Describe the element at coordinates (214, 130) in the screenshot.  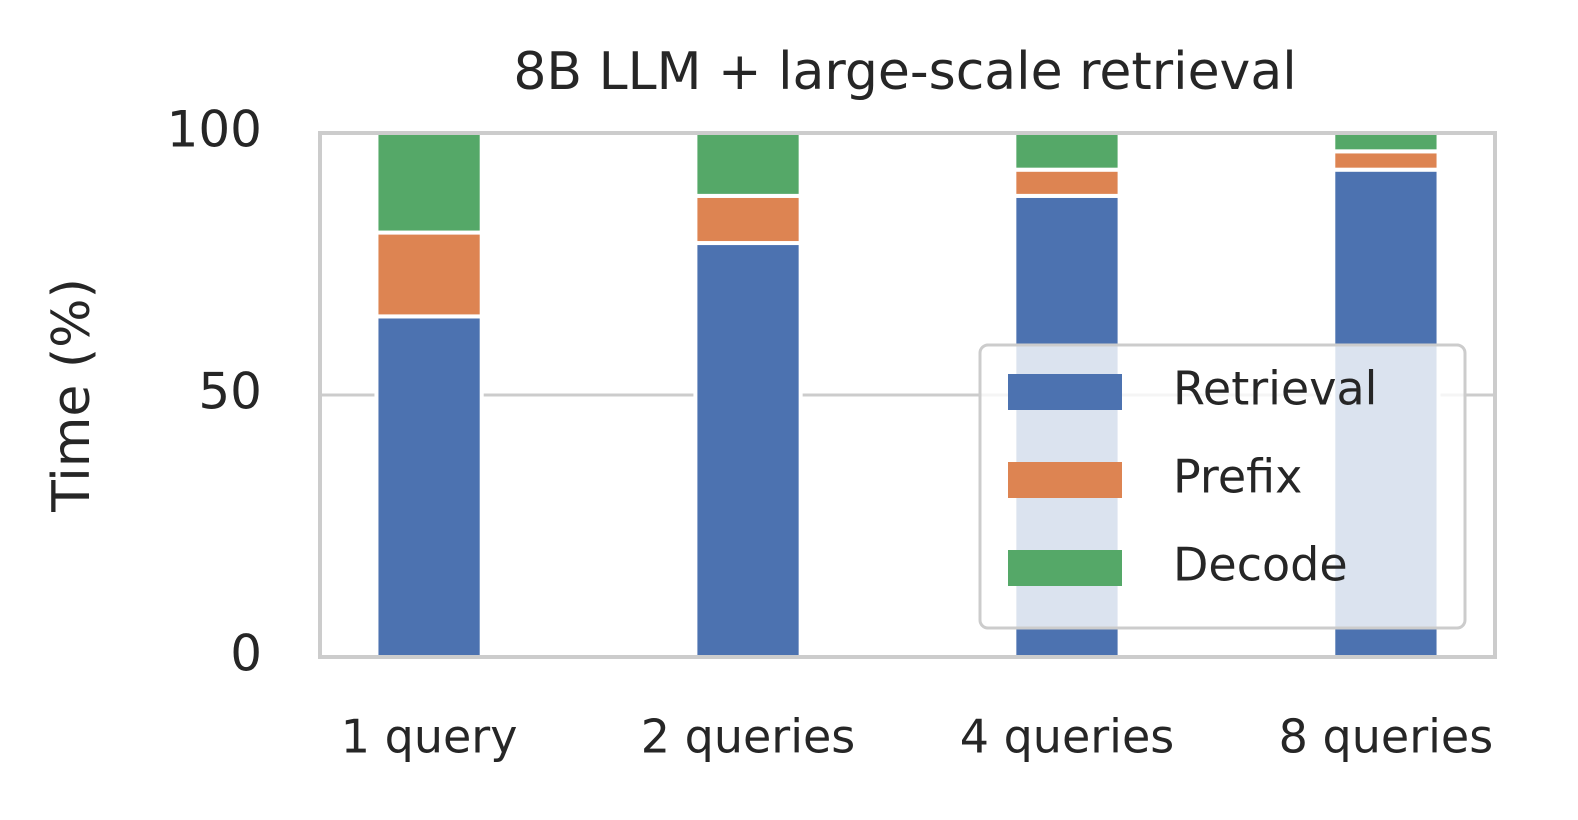
I see `y-tick-label: 100` at that location.